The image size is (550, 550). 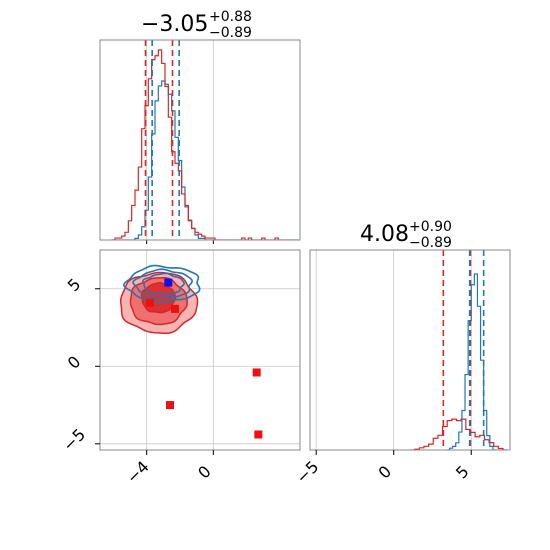 I want to click on title-param-2-upper: +0.90, so click(x=430, y=227).